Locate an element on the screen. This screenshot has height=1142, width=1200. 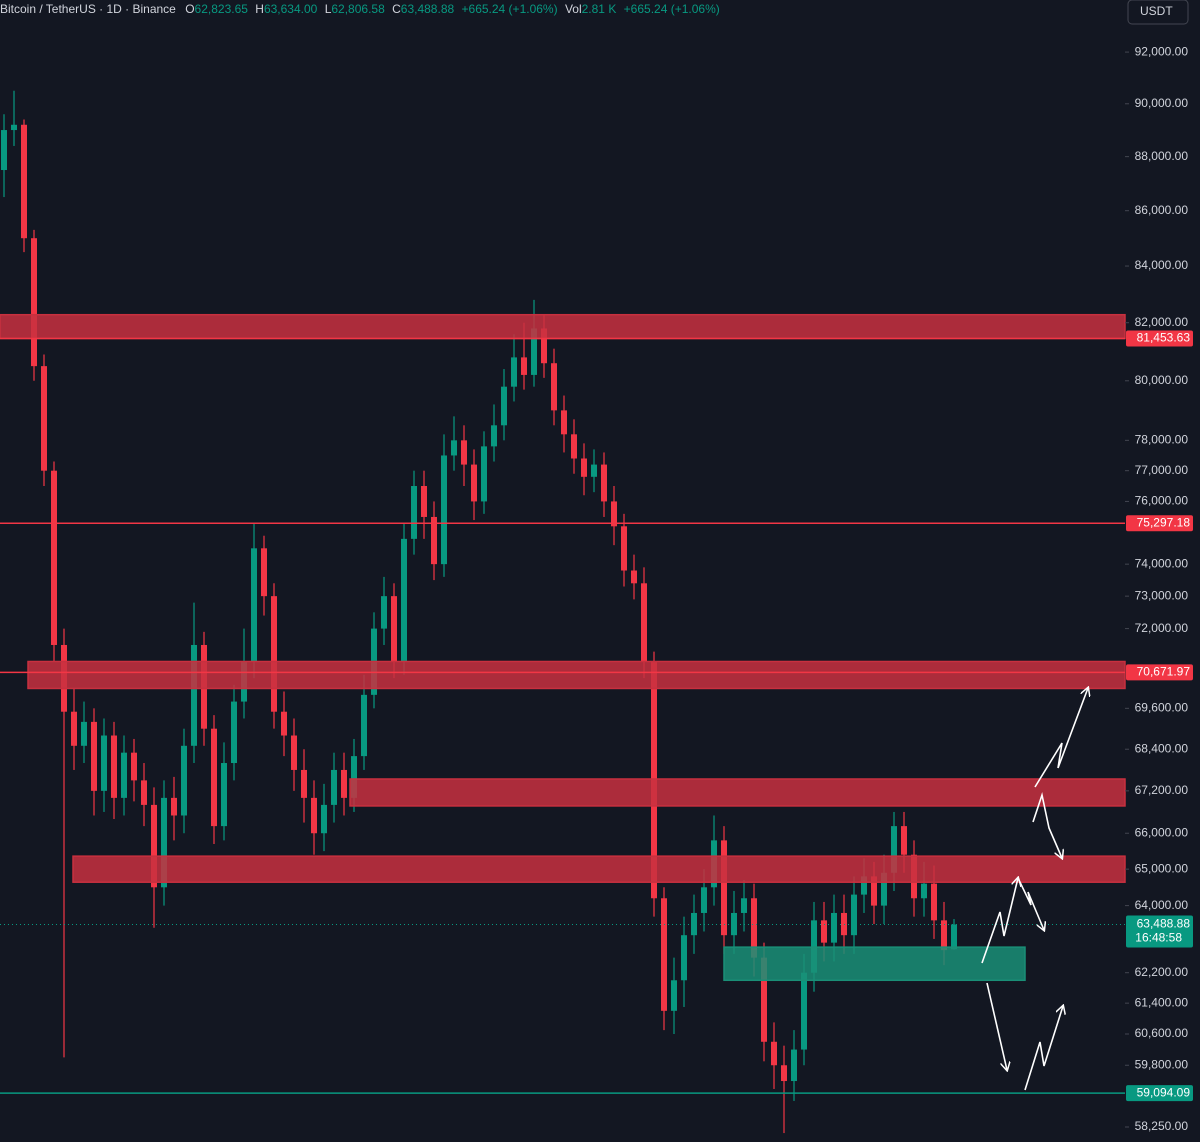
y-tick-label: 82,000.00 is located at coordinates (1162, 322).